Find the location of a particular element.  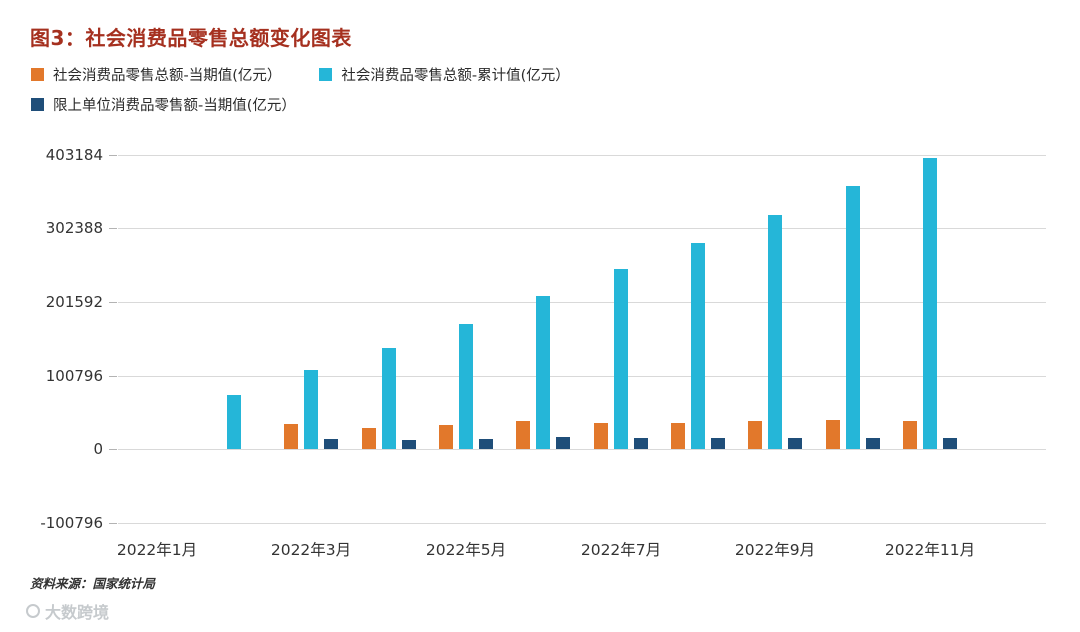

legend-label: 社会消费品零售总额-当期值(亿元） is located at coordinates (167, 76).